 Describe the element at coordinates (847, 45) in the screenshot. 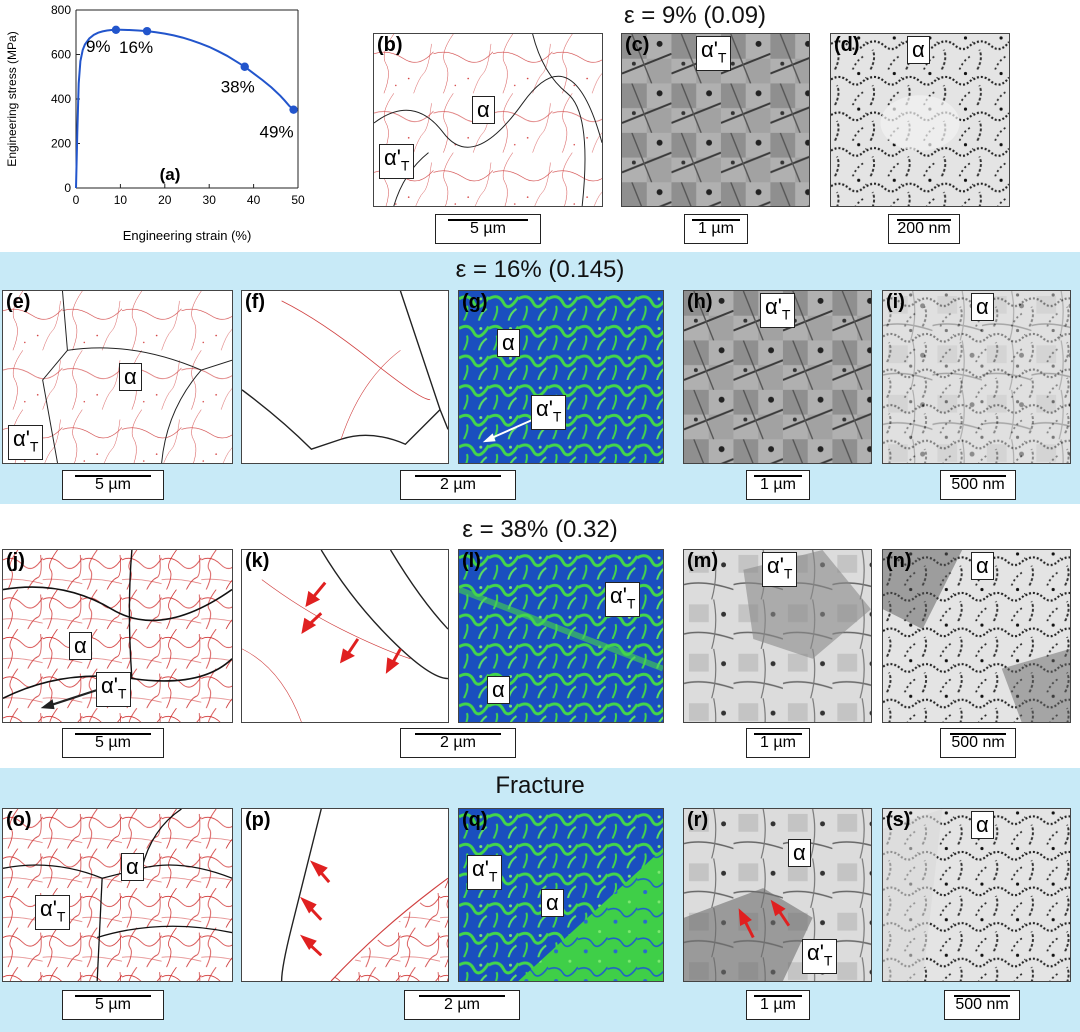

I see `panel-label: (d)` at that location.